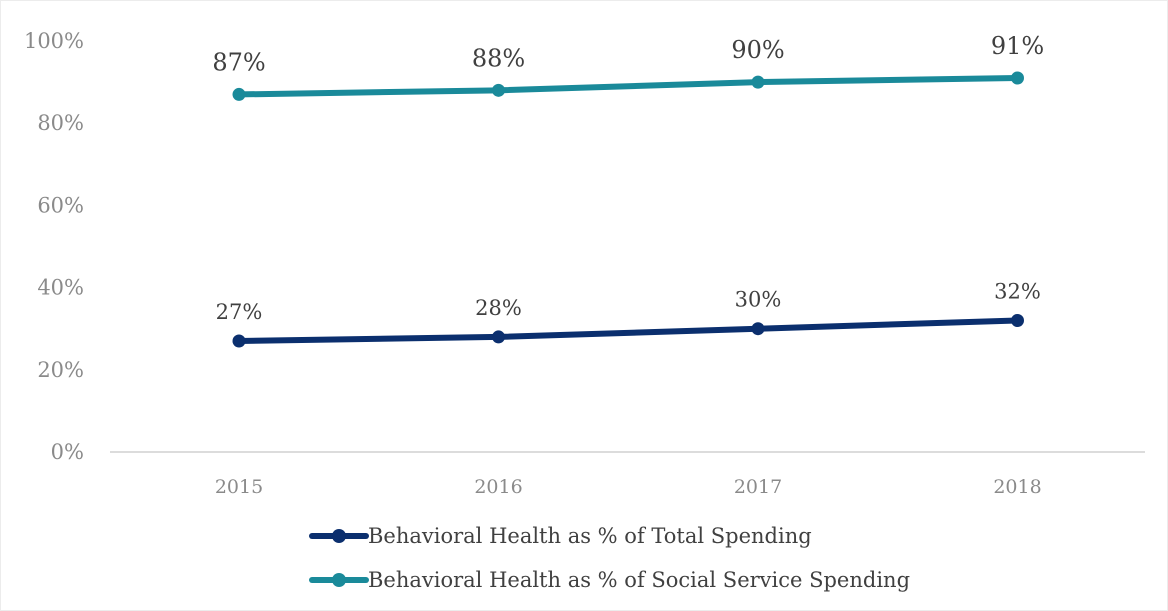 The width and height of the screenshot is (1168, 611). Describe the element at coordinates (498, 487) in the screenshot. I see `x-tick-label: 2016` at that location.